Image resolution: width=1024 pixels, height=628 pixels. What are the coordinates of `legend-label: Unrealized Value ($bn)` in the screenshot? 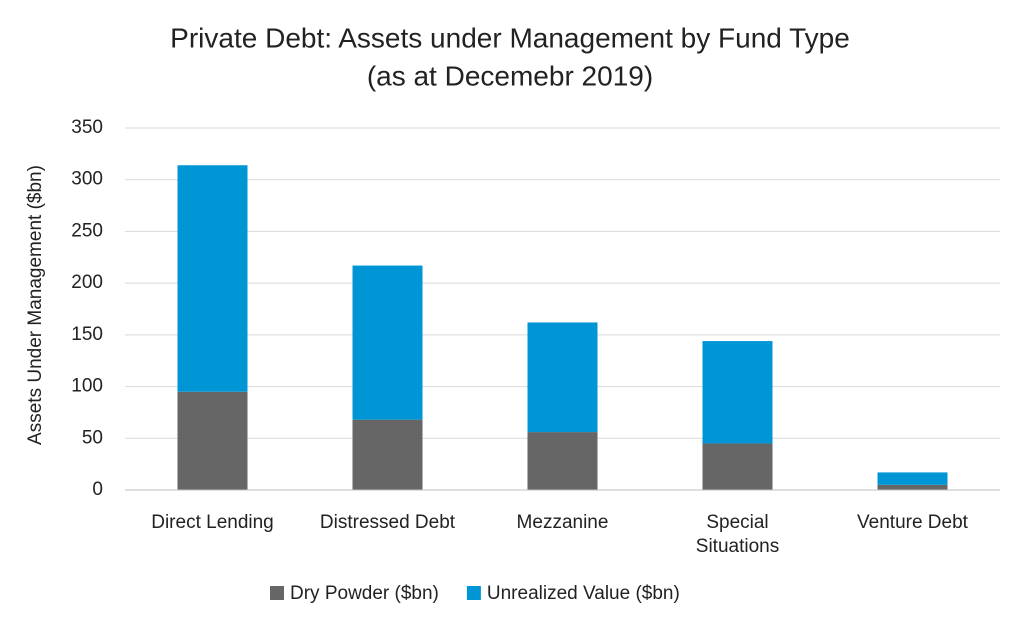 It's located at (583, 593).